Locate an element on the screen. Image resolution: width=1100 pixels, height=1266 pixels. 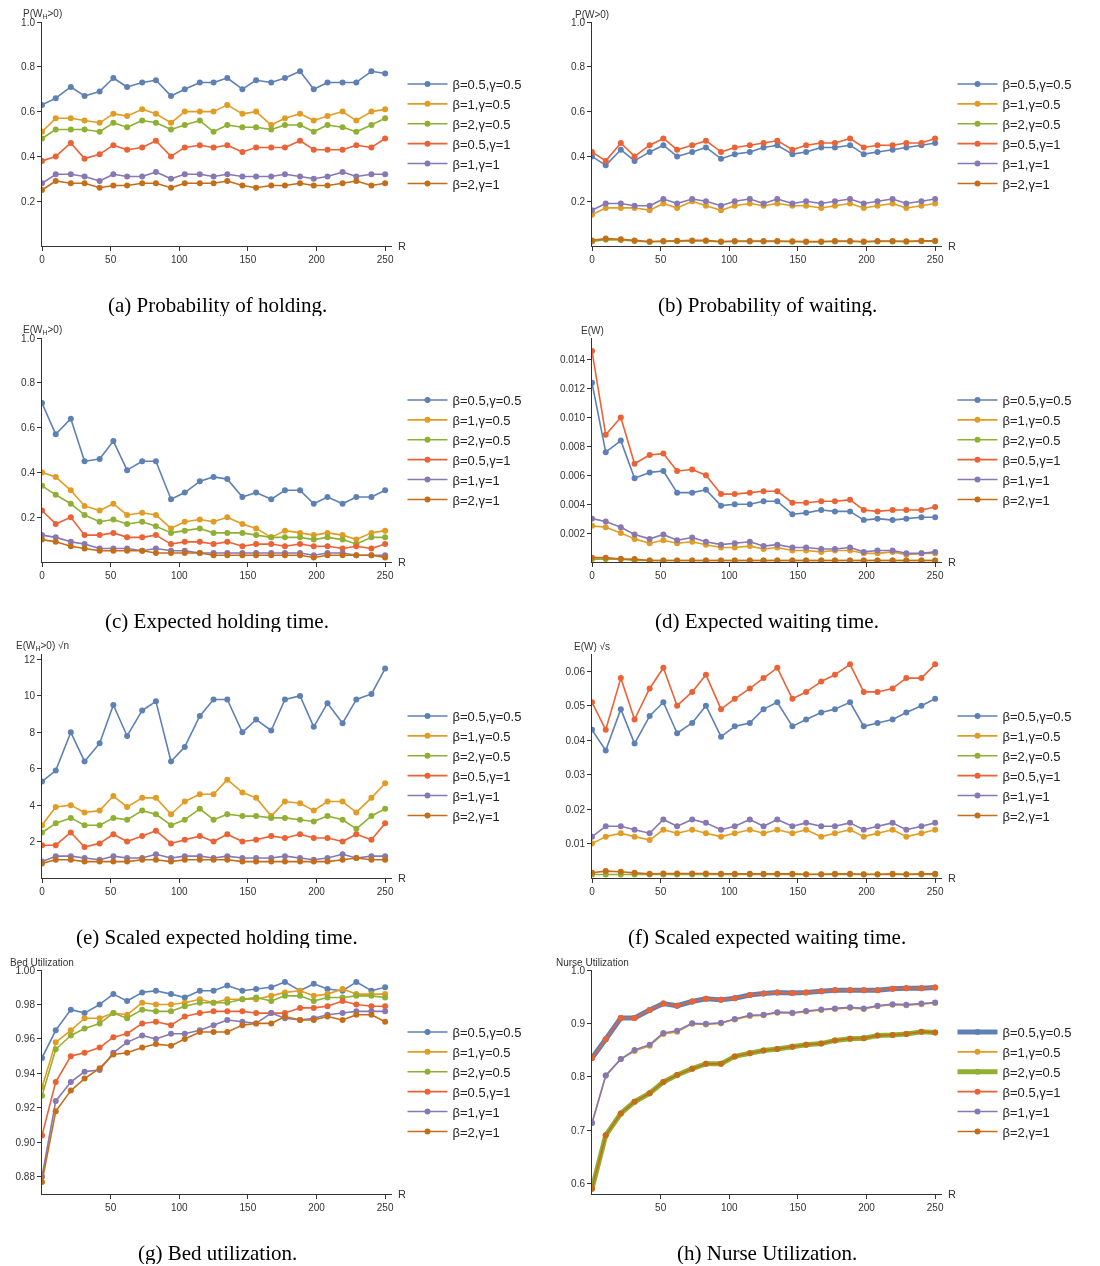
y-axis-title: E(W$_{H}$>0) √n is located at coordinates (43, 646).